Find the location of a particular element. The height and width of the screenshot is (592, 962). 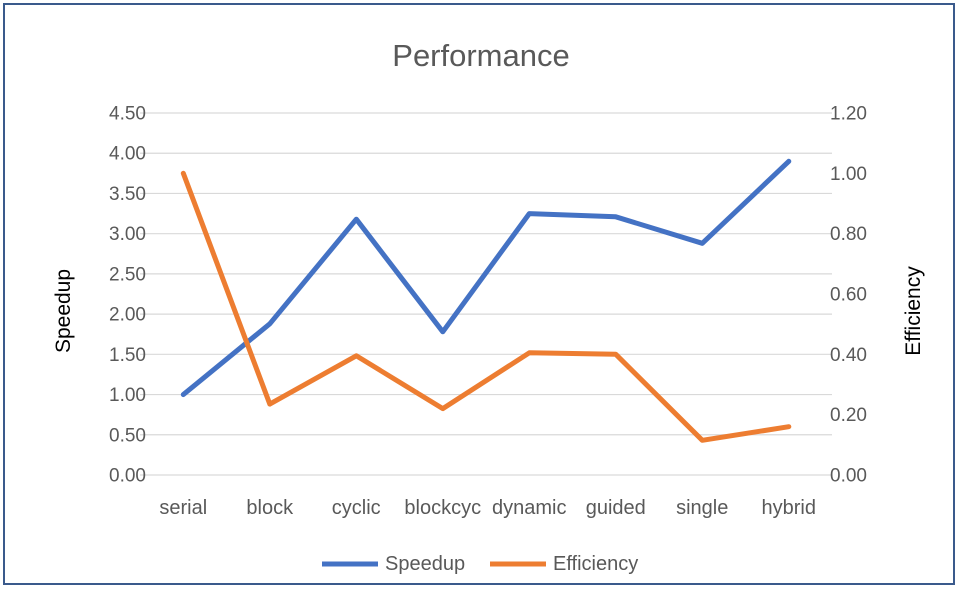

category-label: cyclic is located at coordinates (356, 508).